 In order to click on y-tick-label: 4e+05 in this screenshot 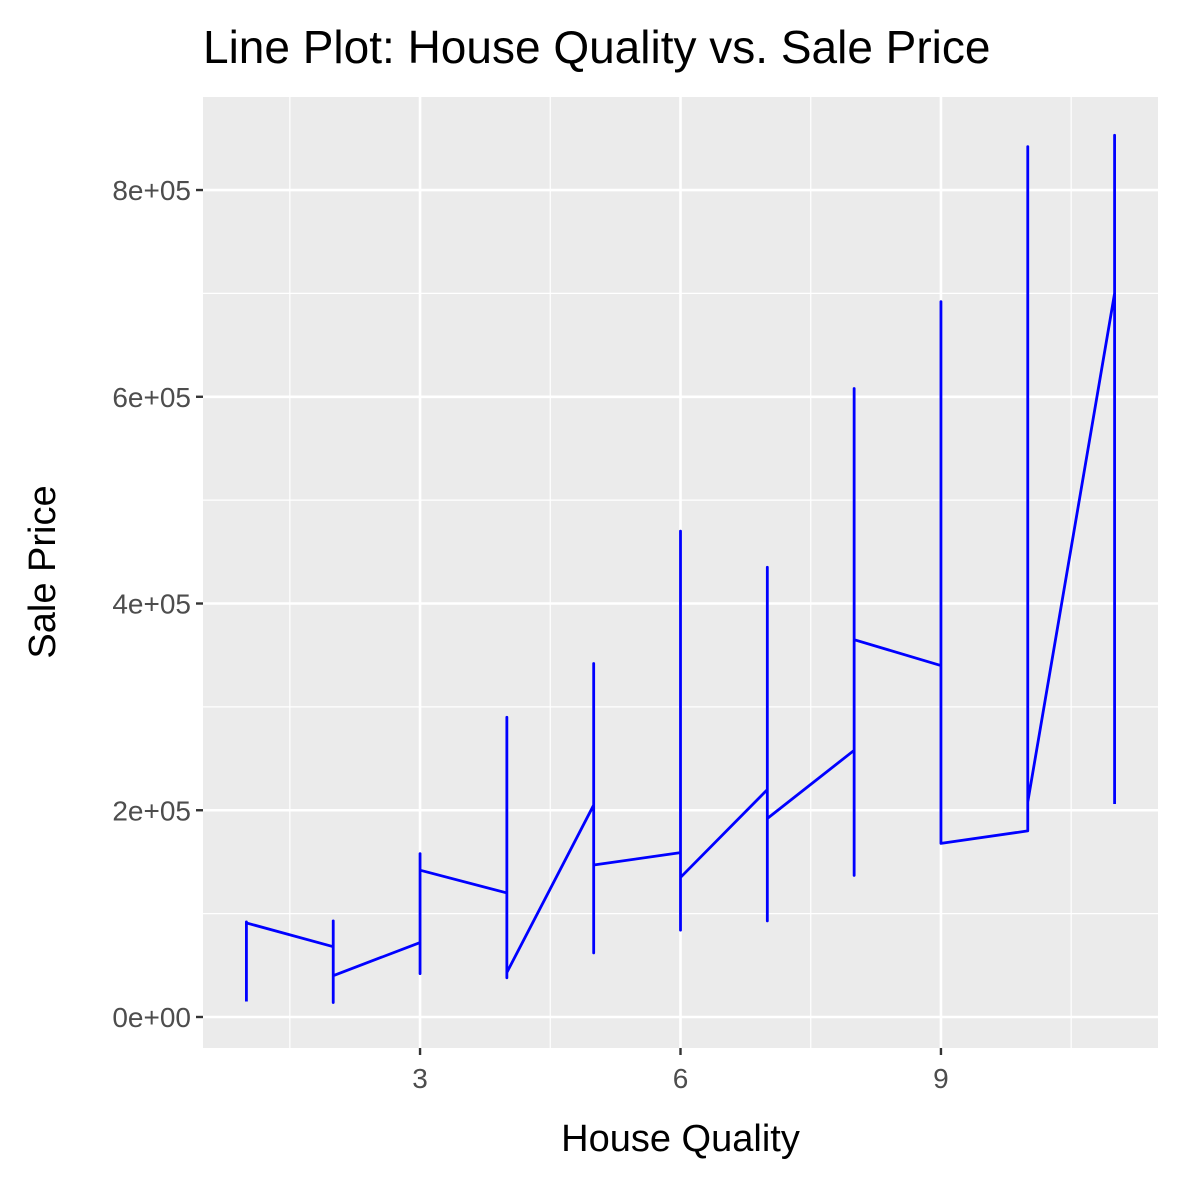, I will do `click(151, 604)`.